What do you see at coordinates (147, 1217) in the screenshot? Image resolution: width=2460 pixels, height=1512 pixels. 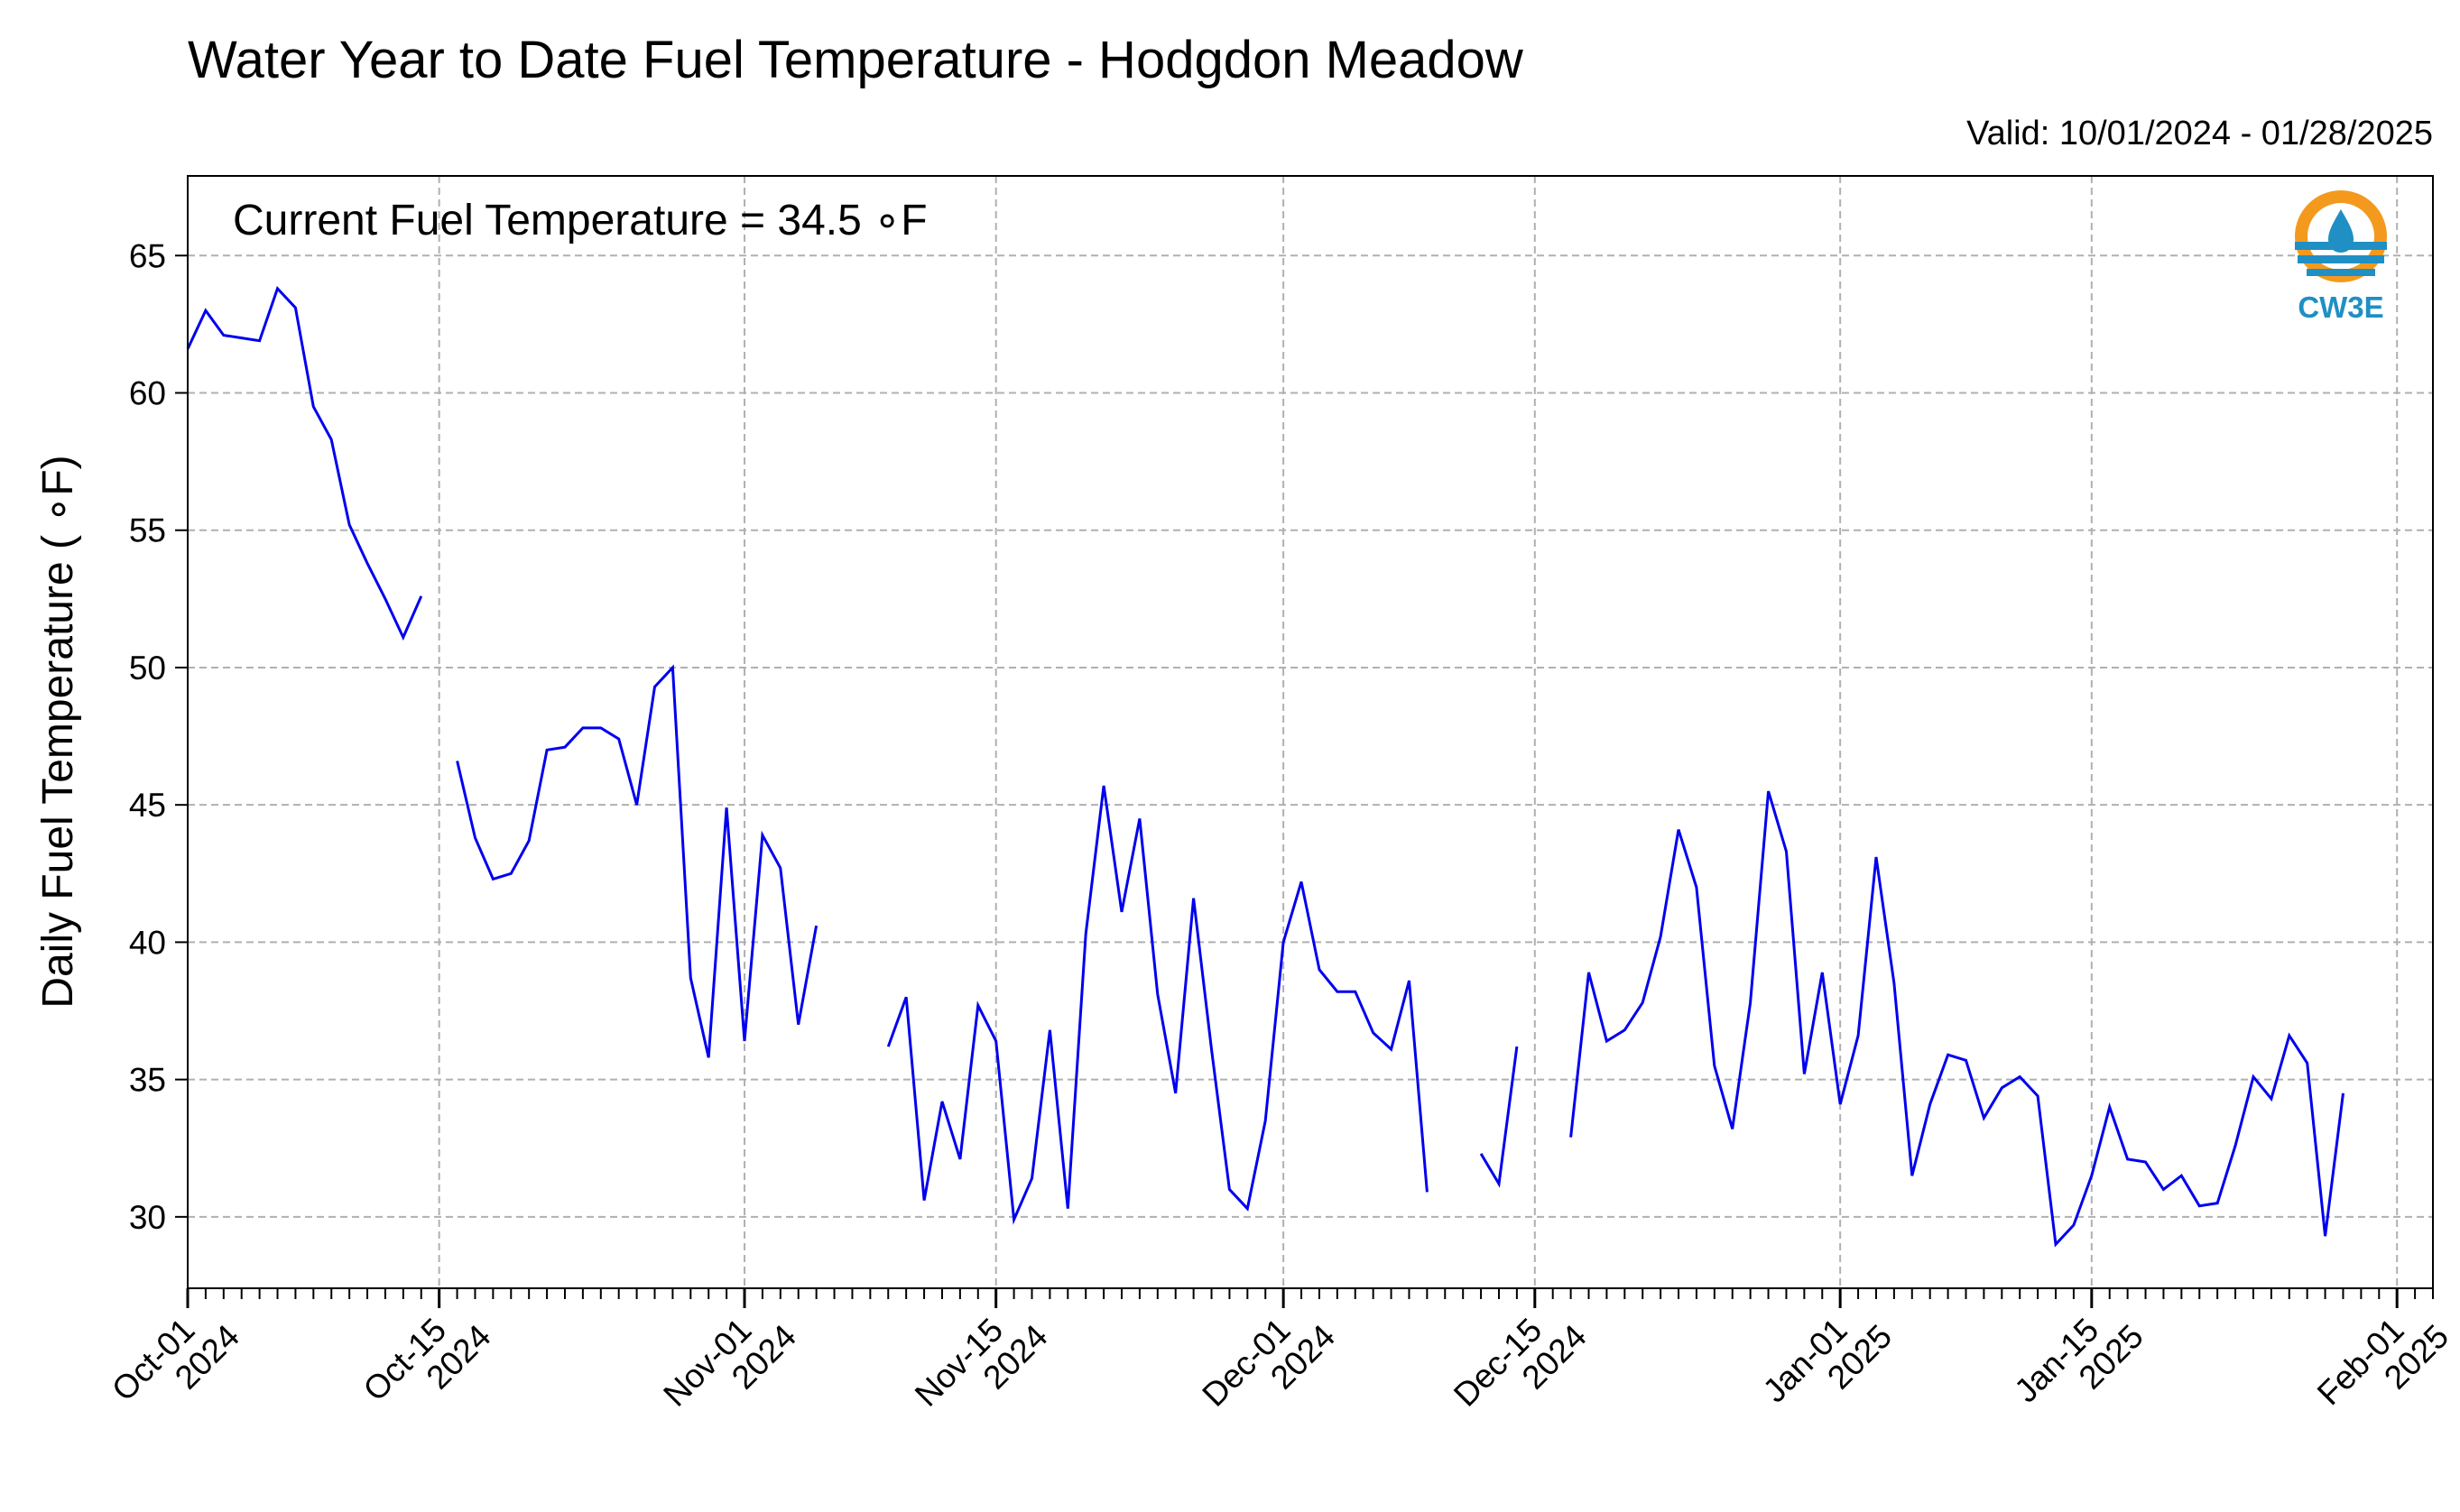 I see `y-tick-label: 30` at bounding box center [147, 1217].